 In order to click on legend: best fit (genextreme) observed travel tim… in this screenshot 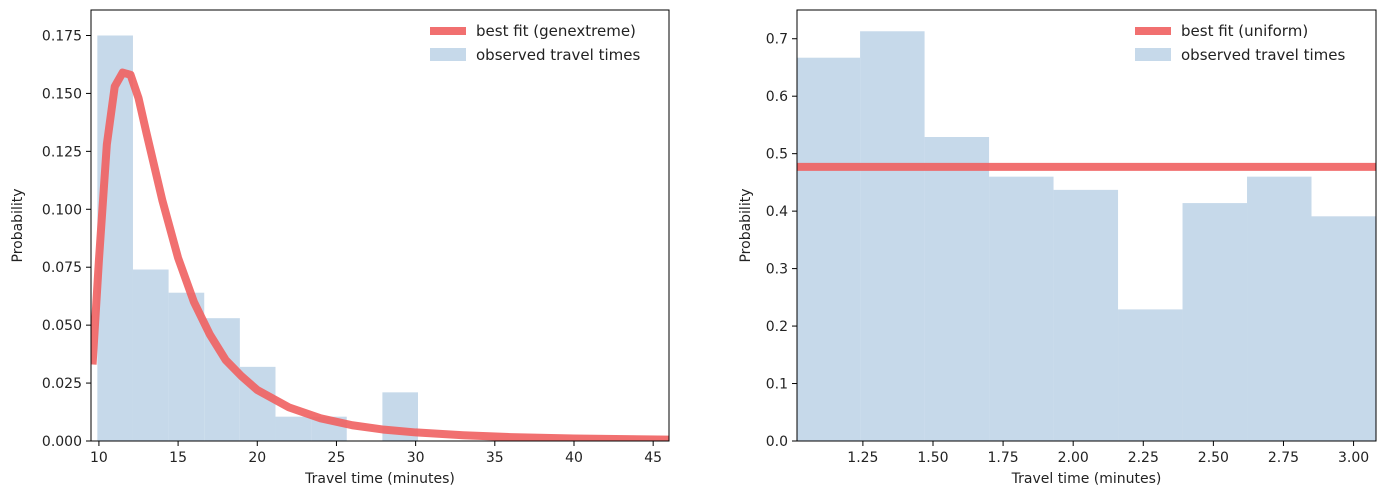, I will do `click(535, 43)`.